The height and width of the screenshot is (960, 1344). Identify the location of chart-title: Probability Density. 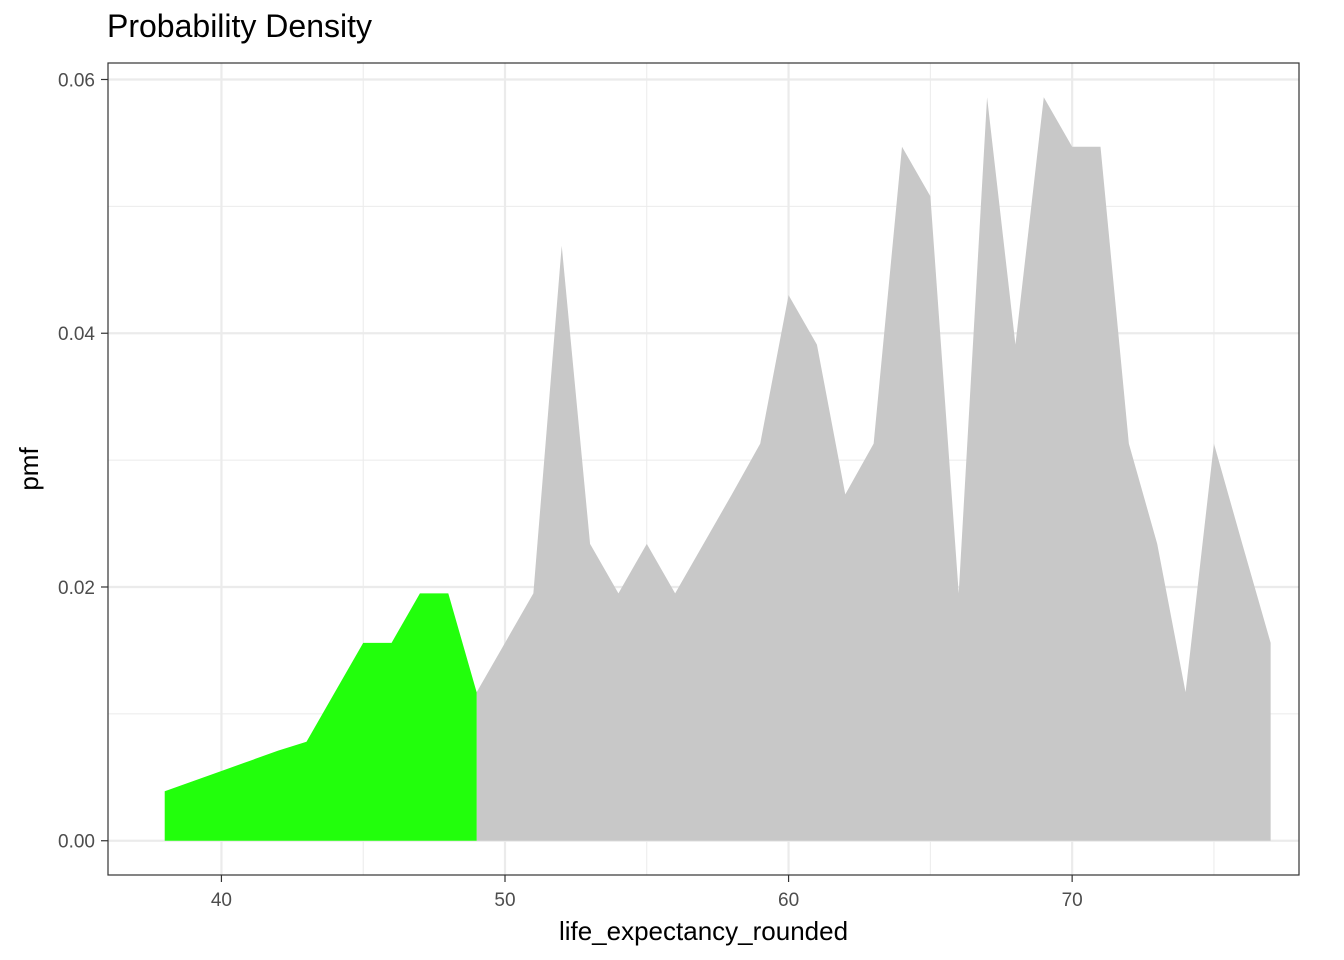
(239, 26).